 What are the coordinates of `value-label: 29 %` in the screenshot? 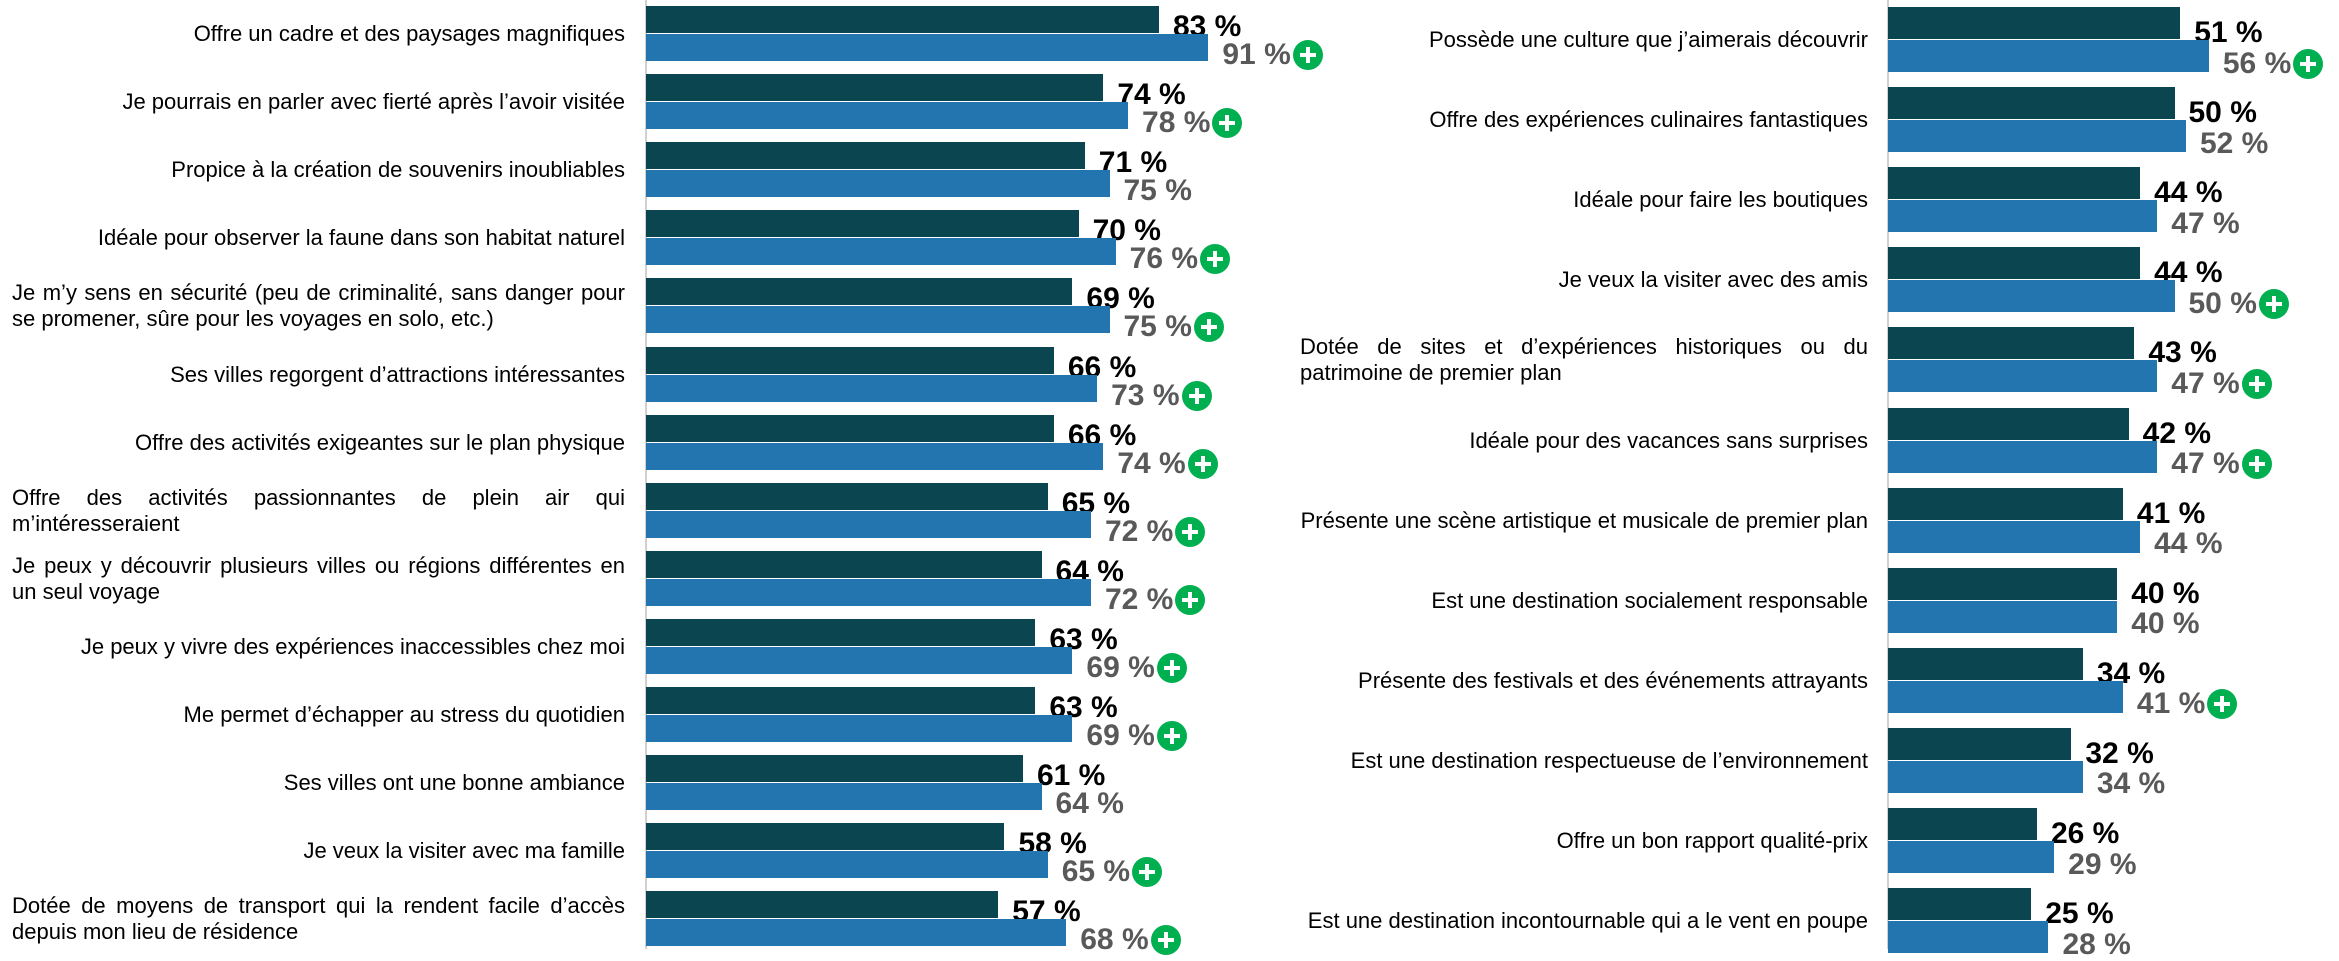 It's located at (2102, 864).